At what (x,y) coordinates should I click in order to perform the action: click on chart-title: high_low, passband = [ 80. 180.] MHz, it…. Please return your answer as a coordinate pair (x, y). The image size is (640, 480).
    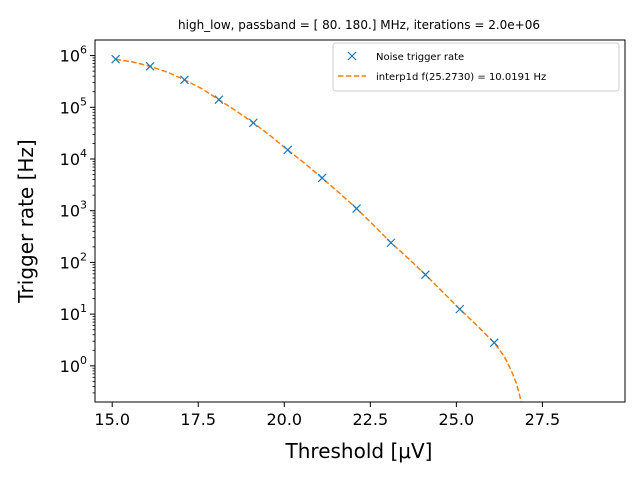
    Looking at the image, I should click on (359, 25).